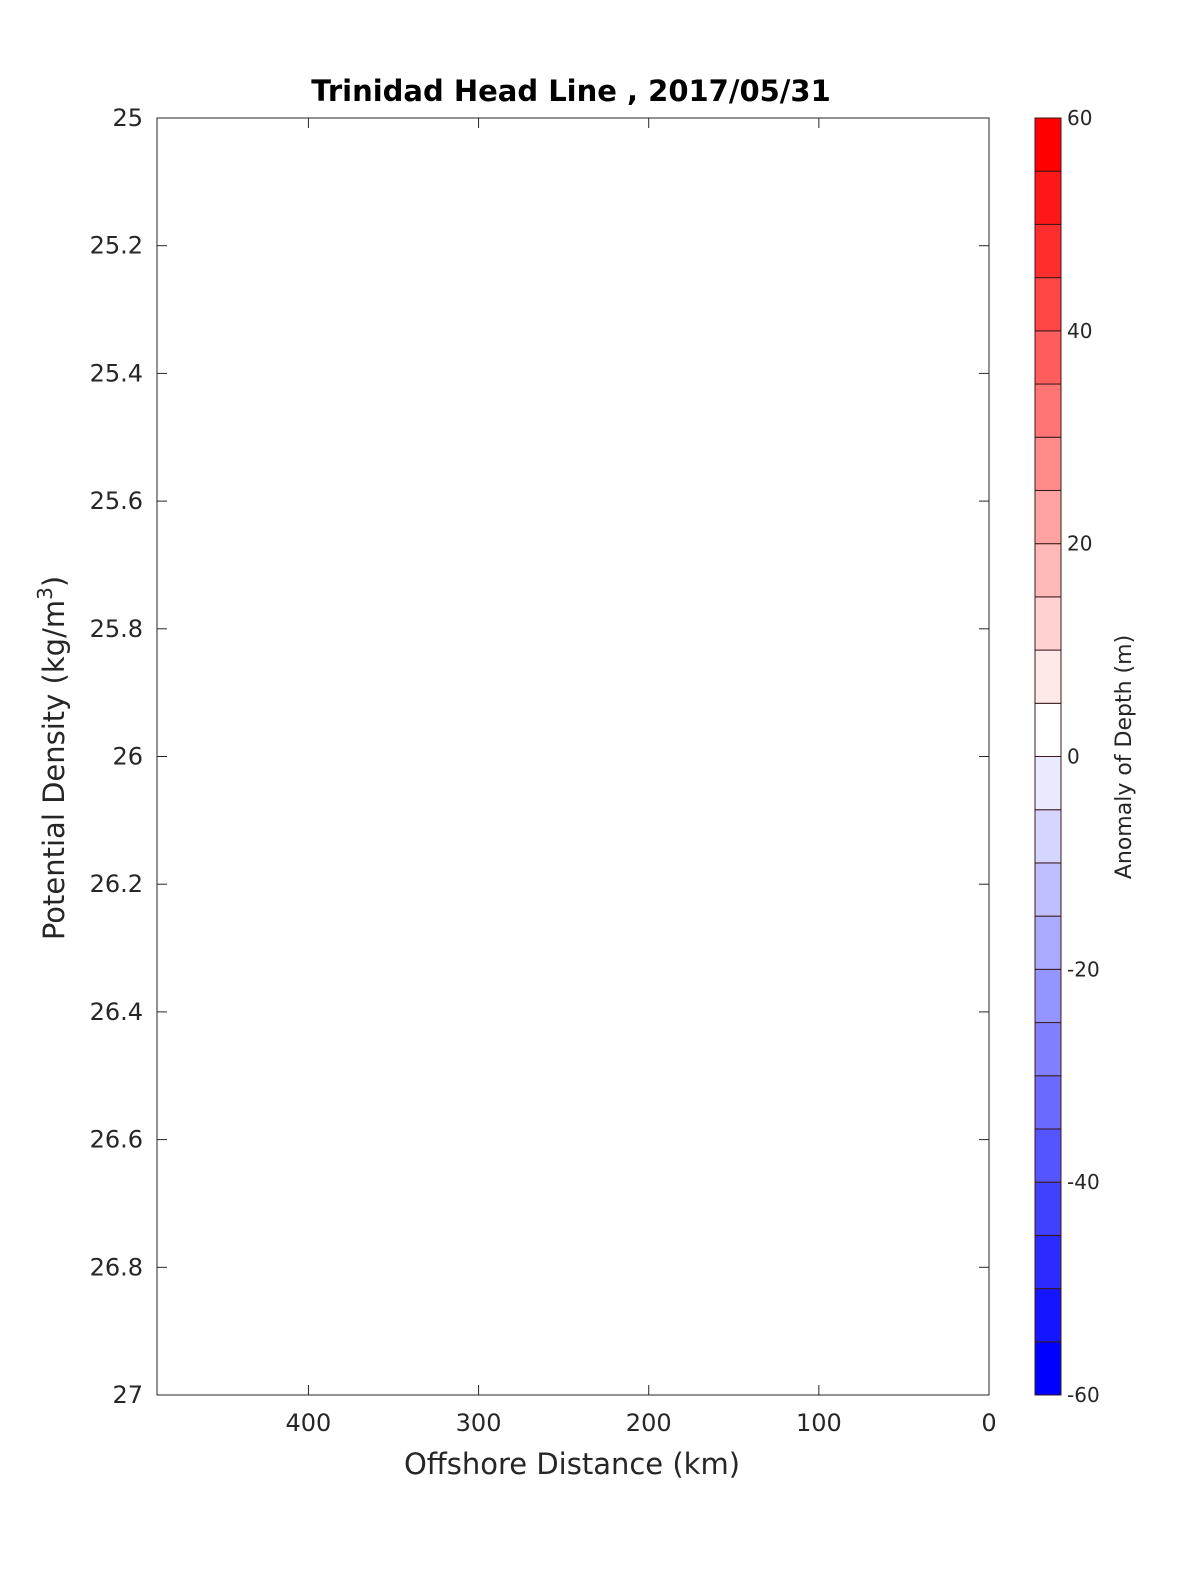 This screenshot has height=1575, width=1200. What do you see at coordinates (127, 757) in the screenshot?
I see `y-tick-label: 26` at bounding box center [127, 757].